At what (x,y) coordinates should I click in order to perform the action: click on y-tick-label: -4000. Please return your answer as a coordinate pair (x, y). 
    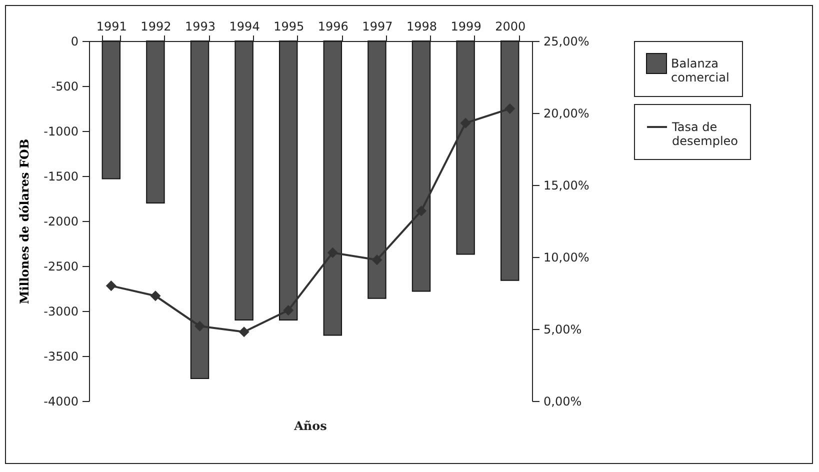
    Looking at the image, I should click on (61, 401).